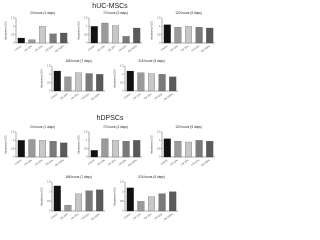 The height and width of the screenshot is (240, 320). What do you see at coordinates (188, 13) in the screenshot?
I see `chart-title: 120 hours (5 days)` at bounding box center [188, 13].